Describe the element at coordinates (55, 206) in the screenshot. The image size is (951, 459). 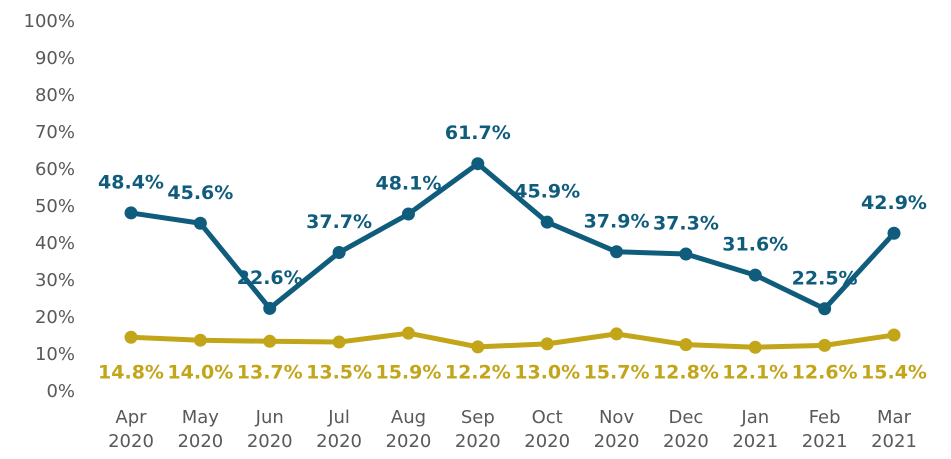
I see `y-tick-label: 50%` at that location.